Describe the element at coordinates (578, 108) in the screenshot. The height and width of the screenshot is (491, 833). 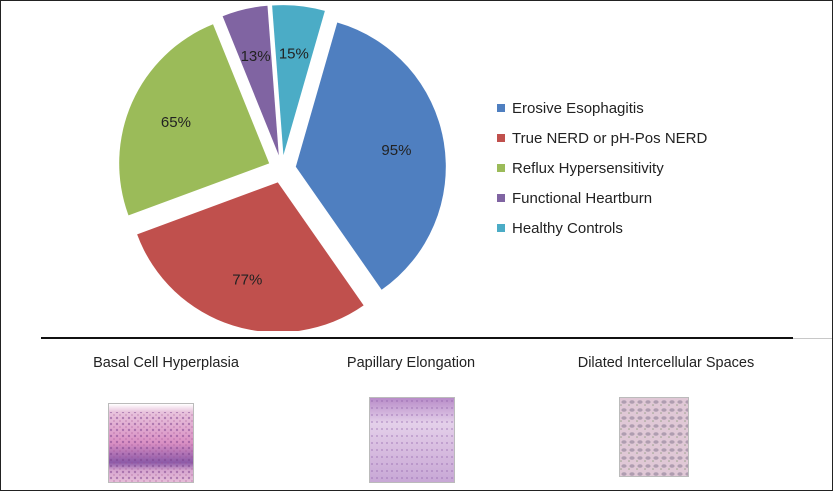
I see `legend-label: Erosive Esophagitis` at that location.